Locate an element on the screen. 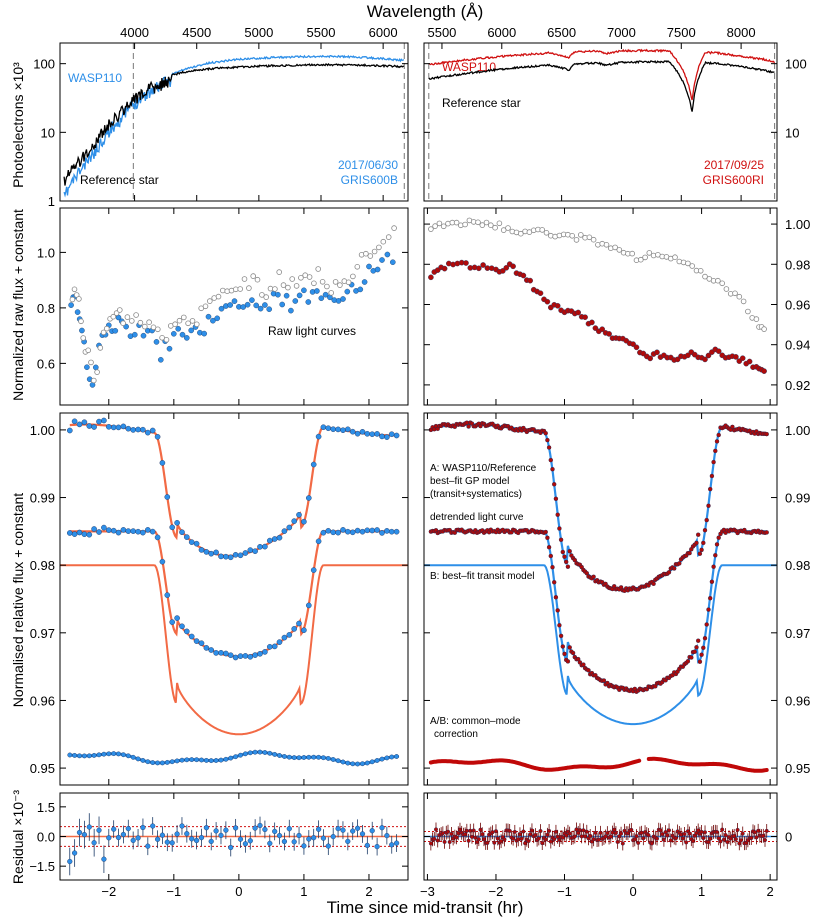 The image size is (830, 922). top-xlabel: Wavelength (Å) is located at coordinates (425, 11).